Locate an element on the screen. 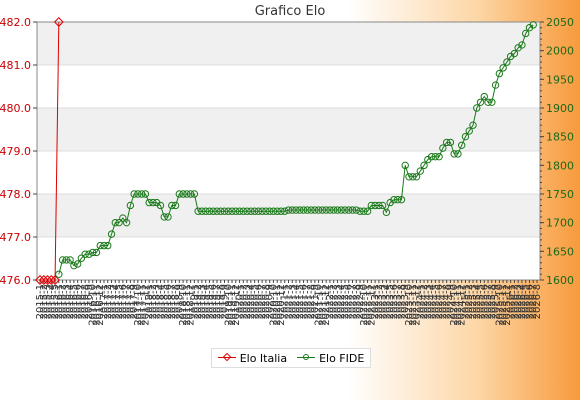 Image resolution: width=580 pixels, height=400 pixels. x-axis-tick-label: 2015-5 is located at coordinates (55, 301).